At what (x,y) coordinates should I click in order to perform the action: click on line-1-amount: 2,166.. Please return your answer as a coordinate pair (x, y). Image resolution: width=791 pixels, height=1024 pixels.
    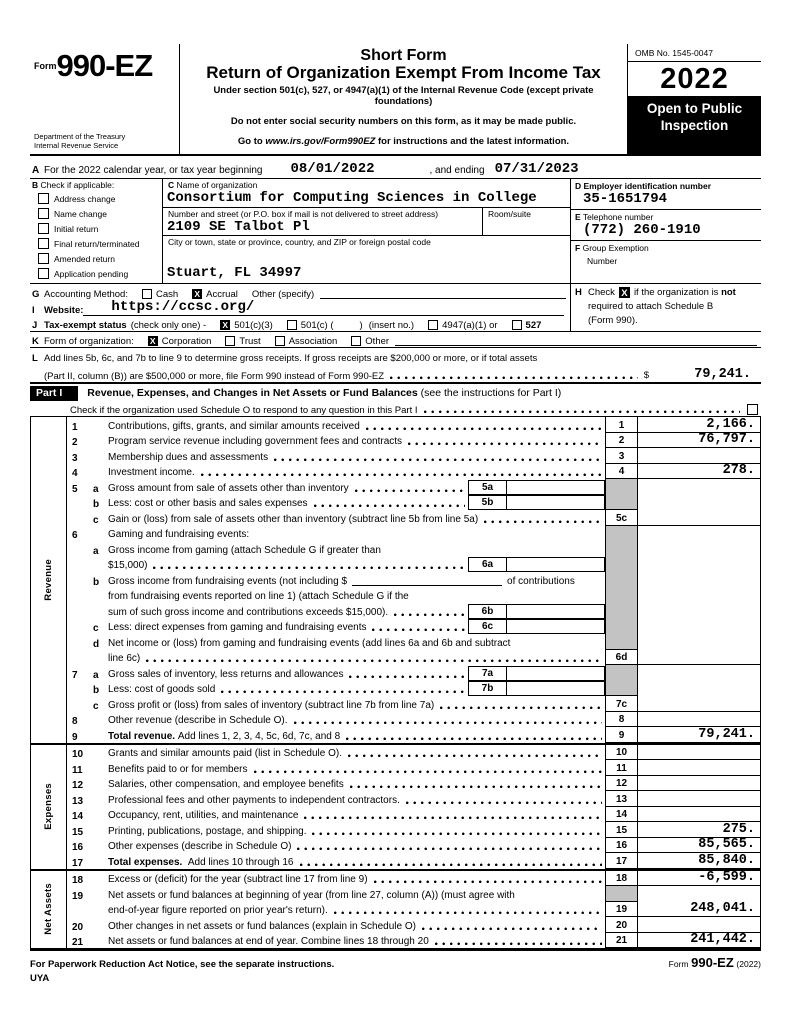
    Looking at the image, I should click on (699, 425).